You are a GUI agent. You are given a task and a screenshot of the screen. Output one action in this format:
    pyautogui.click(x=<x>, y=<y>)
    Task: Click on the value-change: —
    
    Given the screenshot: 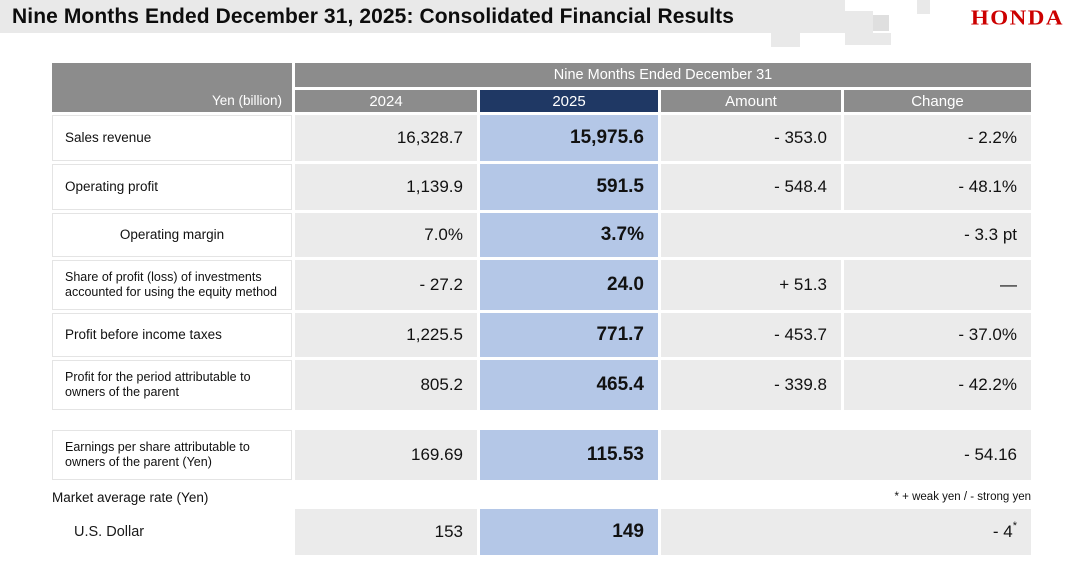 What is the action you would take?
    pyautogui.click(x=937, y=285)
    